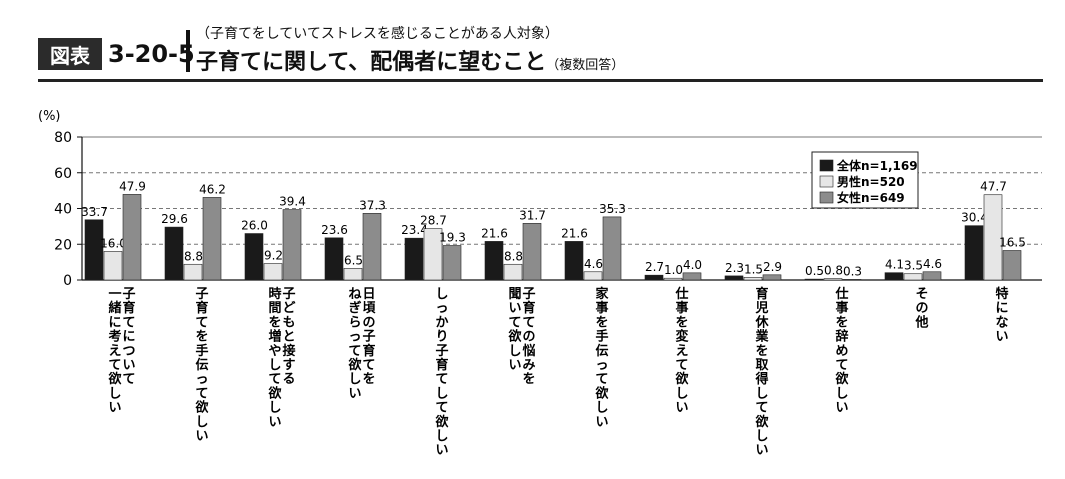 The width and height of the screenshot is (1065, 479). What do you see at coordinates (494, 233) in the screenshot?
I see `bar-value-label: 21.6` at bounding box center [494, 233].